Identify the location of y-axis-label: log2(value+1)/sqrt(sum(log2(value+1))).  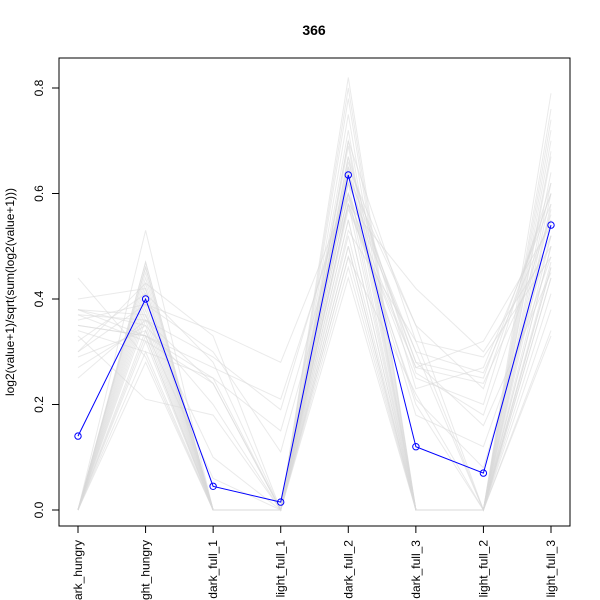
(10, 292).